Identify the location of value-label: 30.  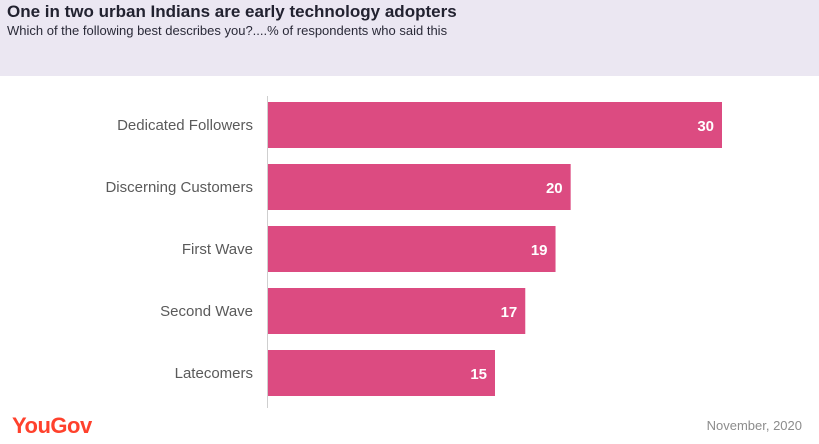
(705, 126).